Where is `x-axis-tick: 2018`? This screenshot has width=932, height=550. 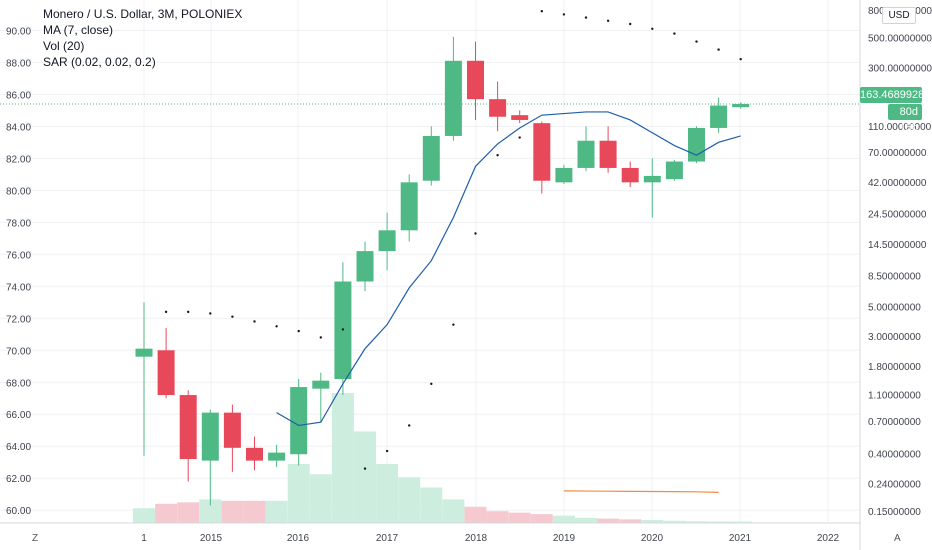
x-axis-tick: 2018 is located at coordinates (476, 538).